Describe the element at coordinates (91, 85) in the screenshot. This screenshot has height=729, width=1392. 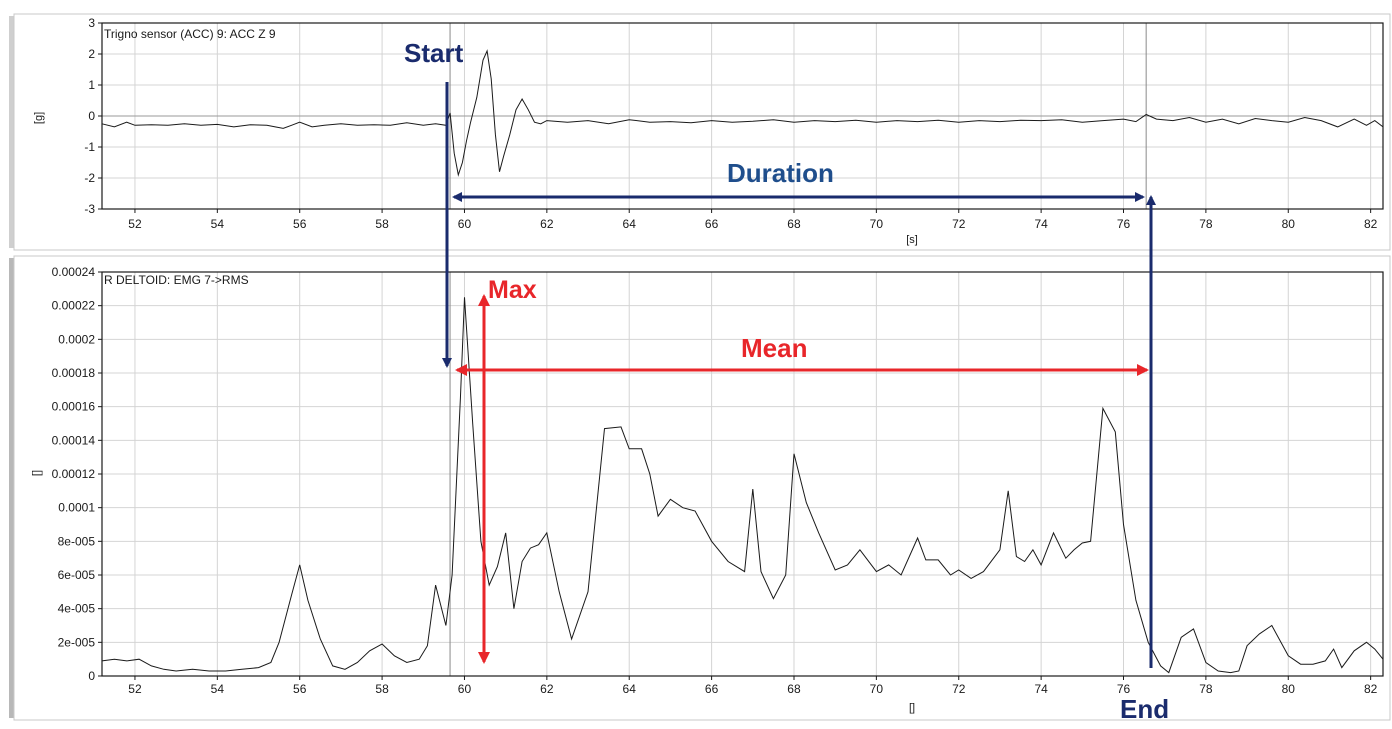
I see `y-tick-label: 1` at that location.